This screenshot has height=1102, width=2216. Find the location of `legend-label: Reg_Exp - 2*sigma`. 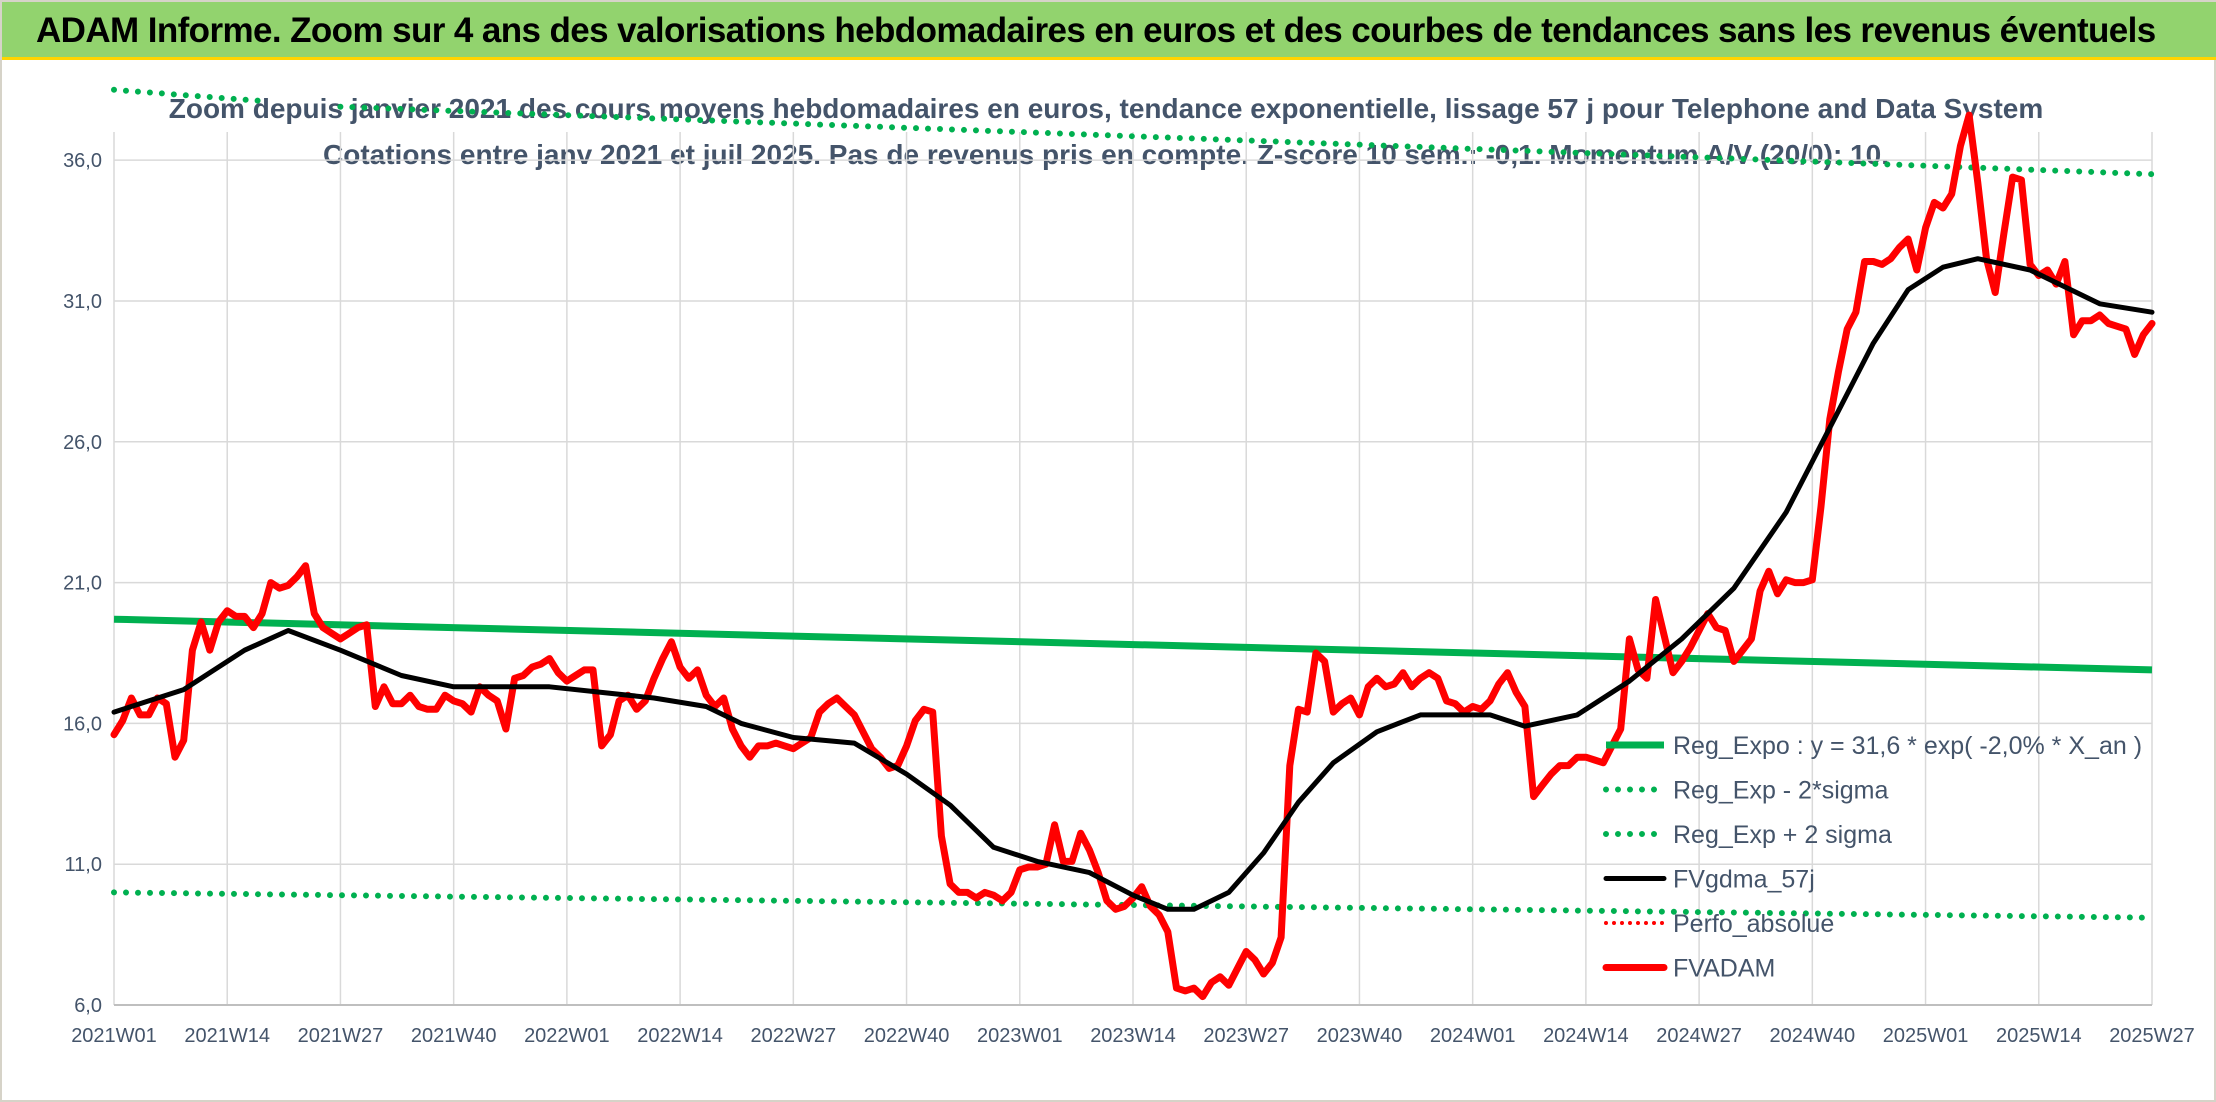

legend-label: Reg_Exp - 2*sigma is located at coordinates (1780, 791).